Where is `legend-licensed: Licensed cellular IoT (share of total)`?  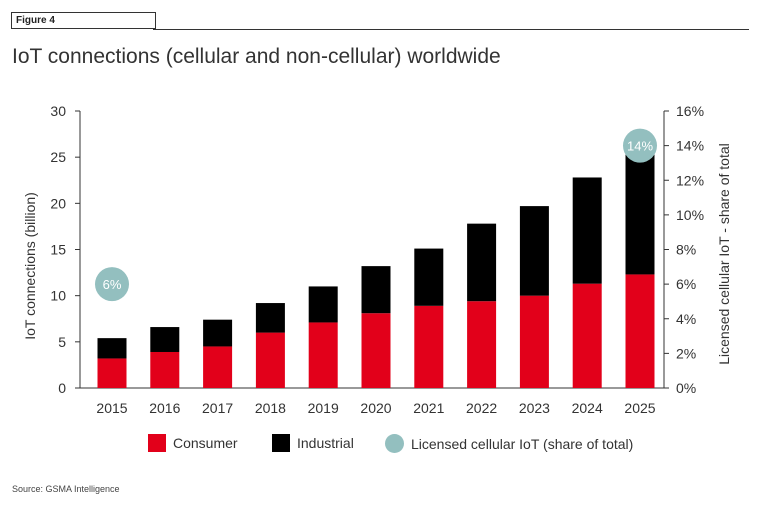
legend-licensed: Licensed cellular IoT (share of total) is located at coordinates (509, 443).